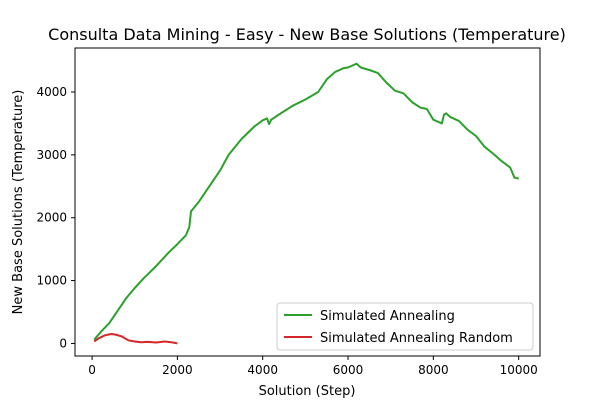 The height and width of the screenshot is (400, 600). What do you see at coordinates (51, 92) in the screenshot?
I see `y-tick-label: 4000` at bounding box center [51, 92].